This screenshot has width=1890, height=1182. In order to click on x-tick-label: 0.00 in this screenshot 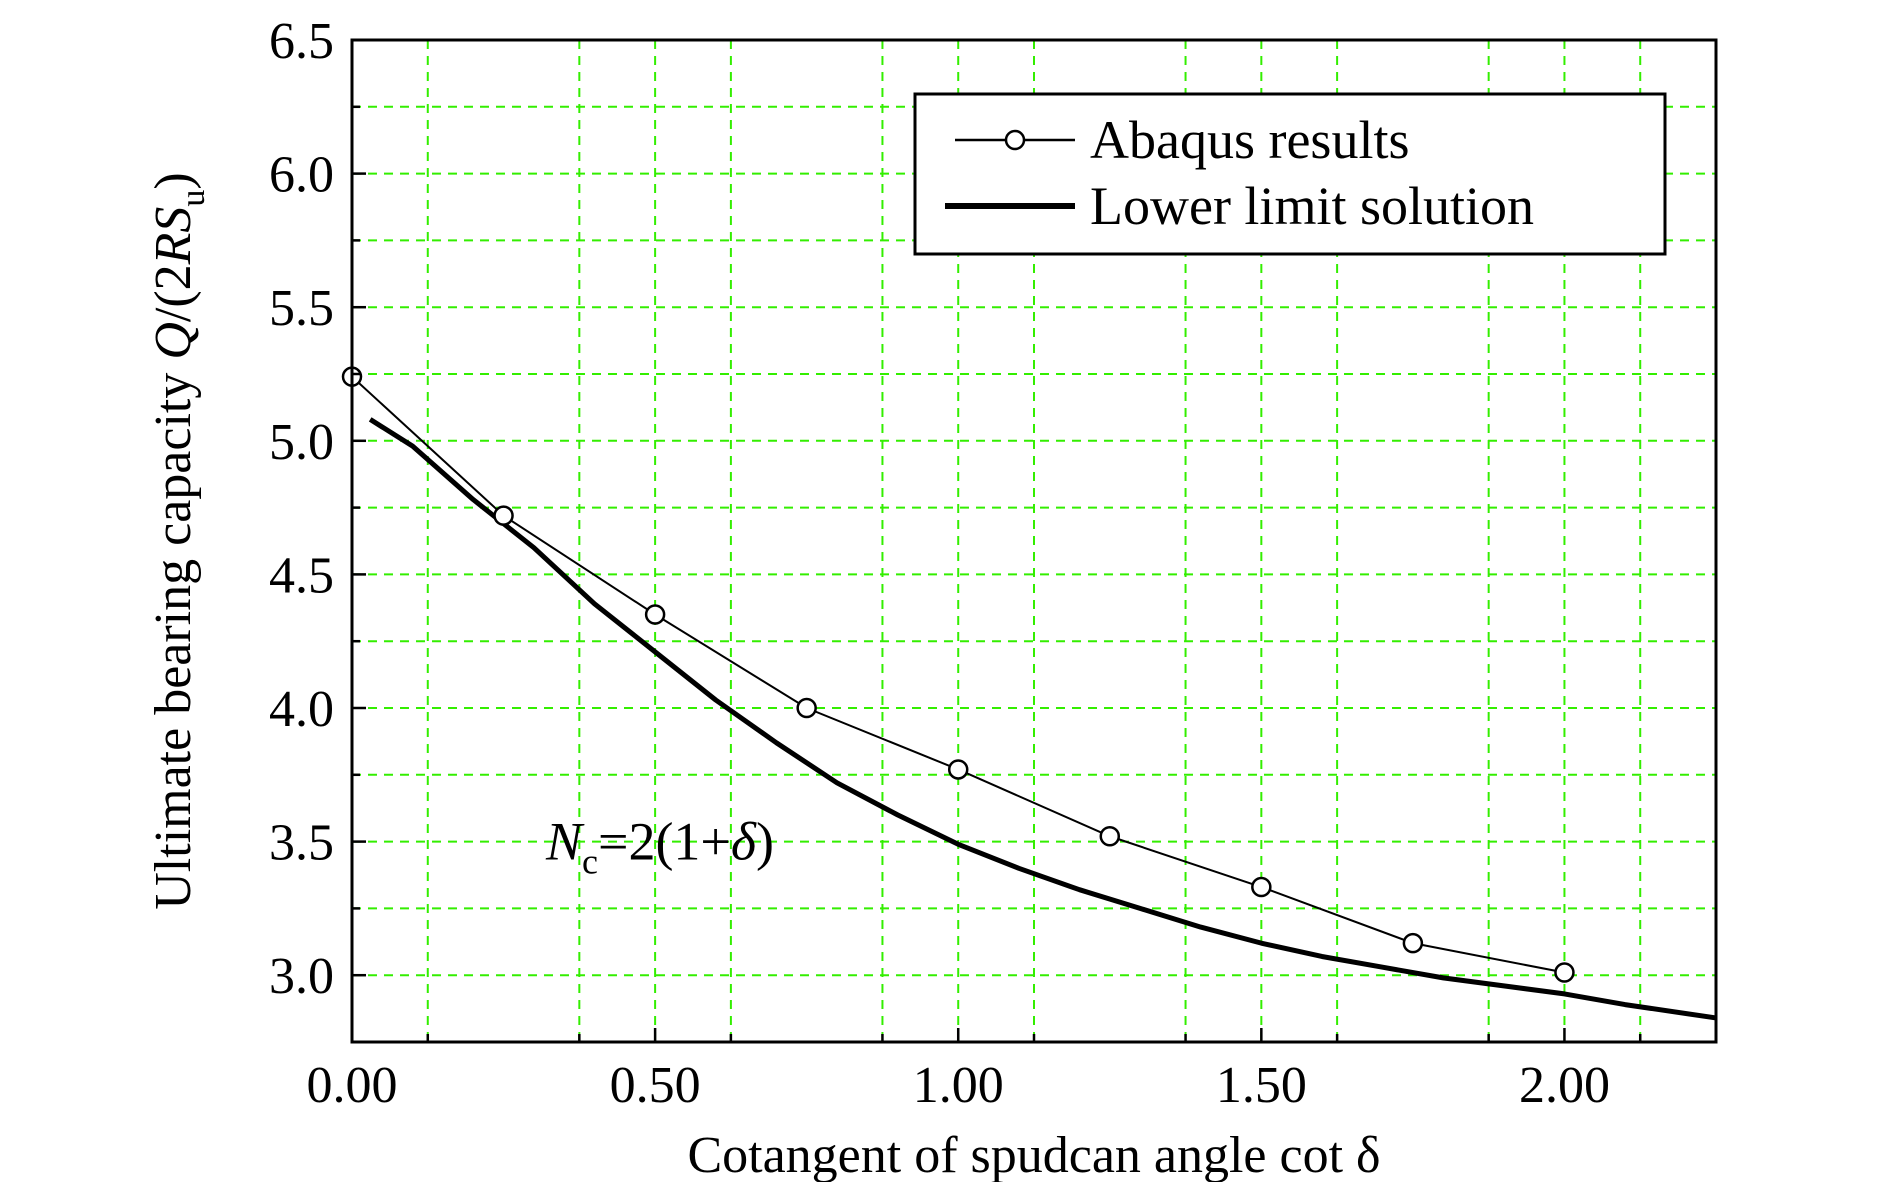, I will do `click(352, 1085)`.